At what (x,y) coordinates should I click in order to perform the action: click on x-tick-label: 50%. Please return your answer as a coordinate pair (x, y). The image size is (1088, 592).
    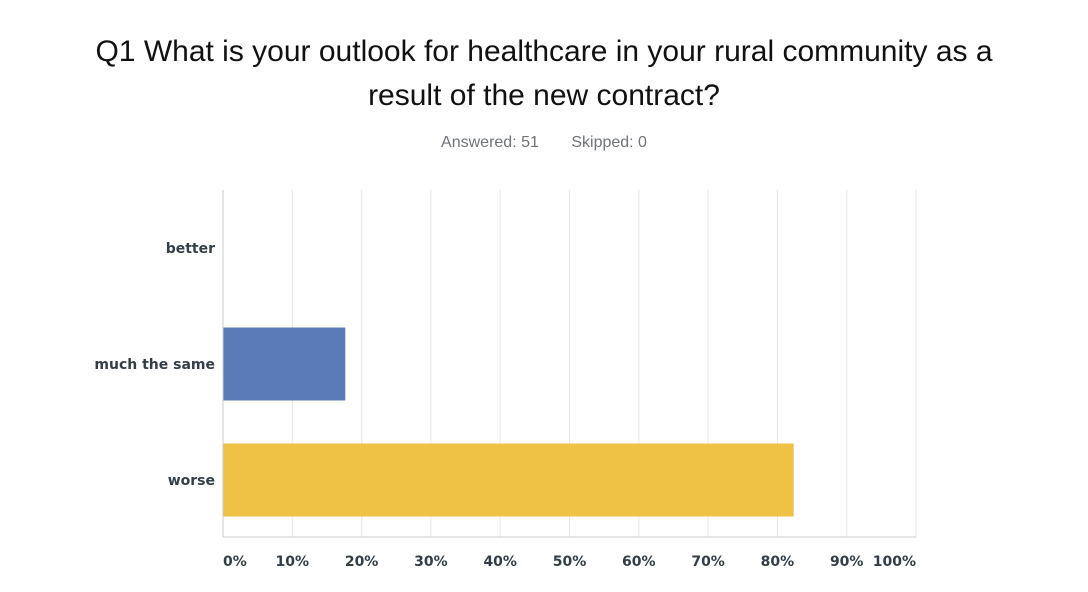
    Looking at the image, I should click on (570, 562).